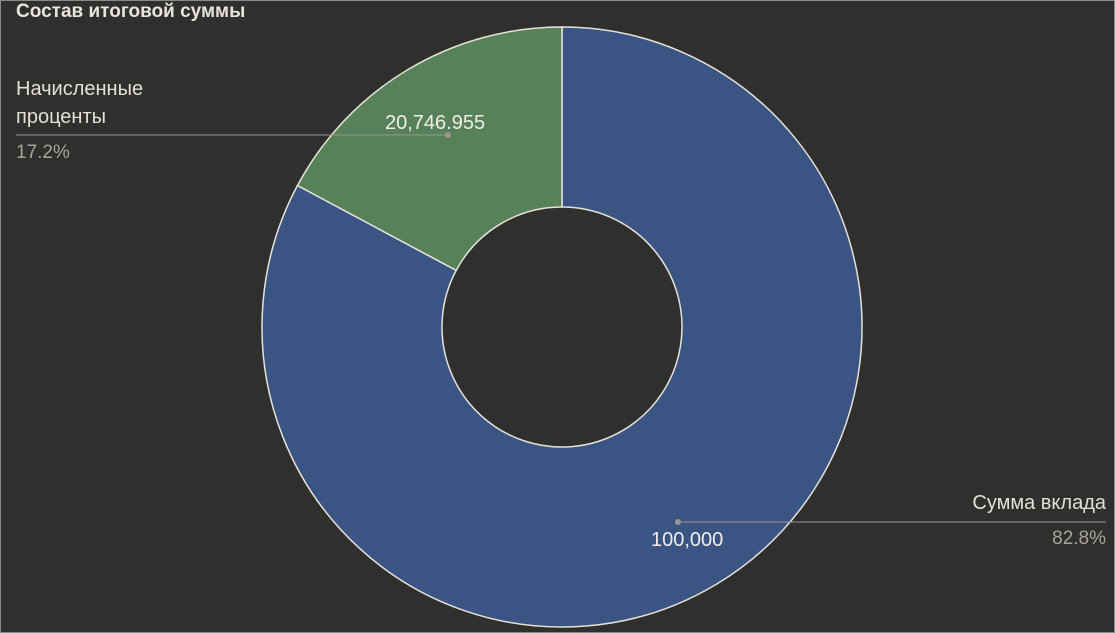 The height and width of the screenshot is (633, 1115). What do you see at coordinates (429, 149) in the screenshot?
I see `slice-interest` at bounding box center [429, 149].